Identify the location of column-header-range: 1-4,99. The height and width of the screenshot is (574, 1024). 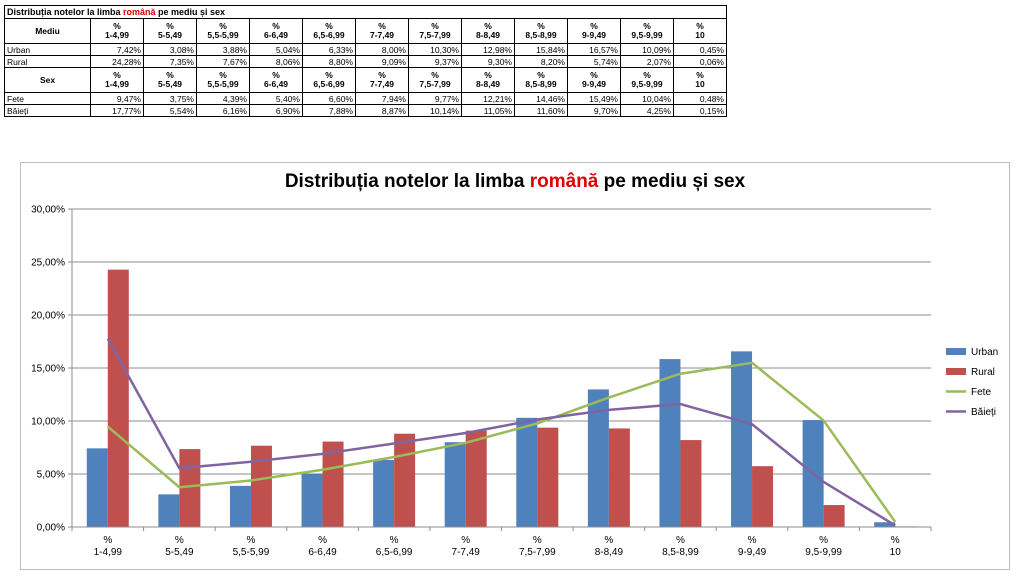
(117, 35).